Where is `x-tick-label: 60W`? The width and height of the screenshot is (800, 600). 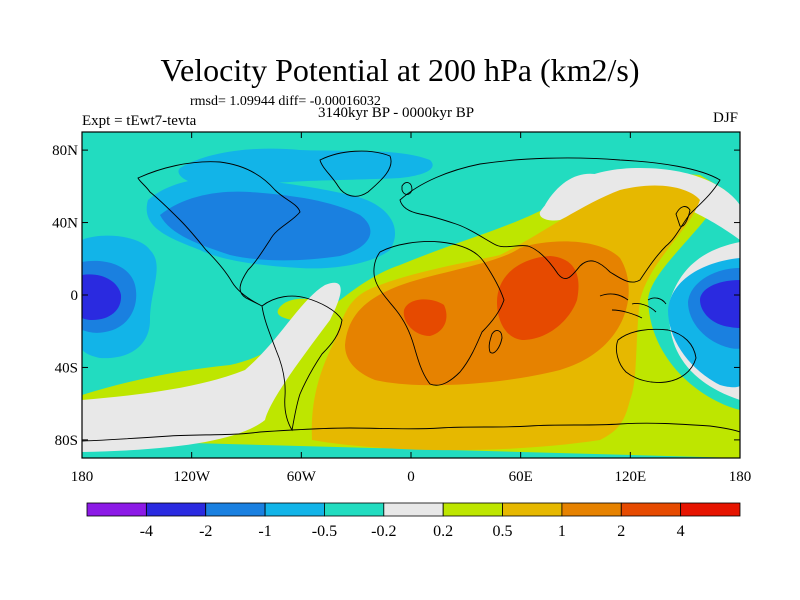
x-tick-label: 60W is located at coordinates (302, 477).